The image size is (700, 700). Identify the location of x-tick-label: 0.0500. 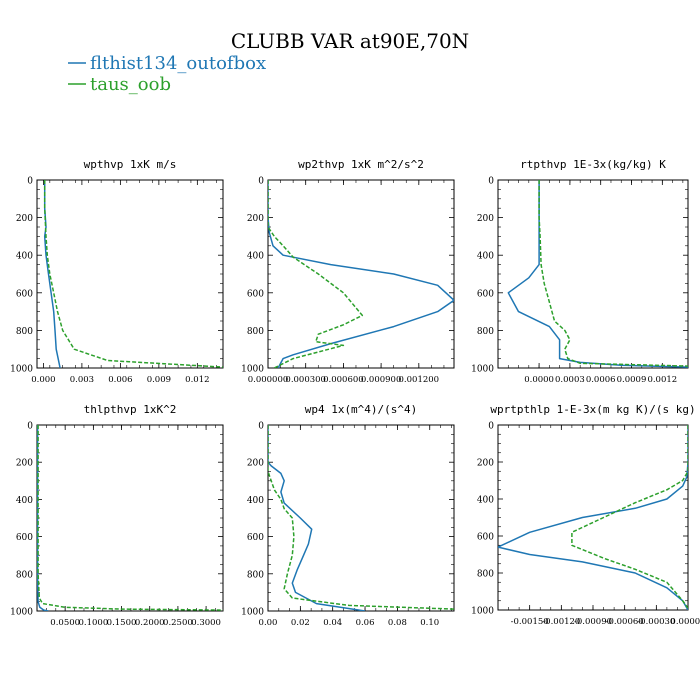
(65, 623).